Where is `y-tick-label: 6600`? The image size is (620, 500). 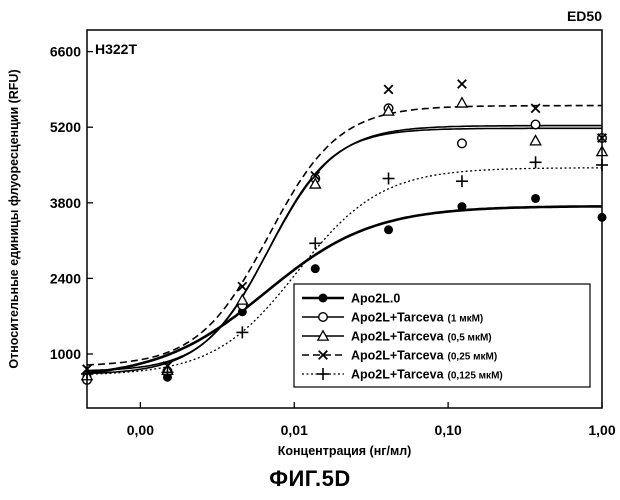
y-tick-label: 6600 is located at coordinates (65, 52).